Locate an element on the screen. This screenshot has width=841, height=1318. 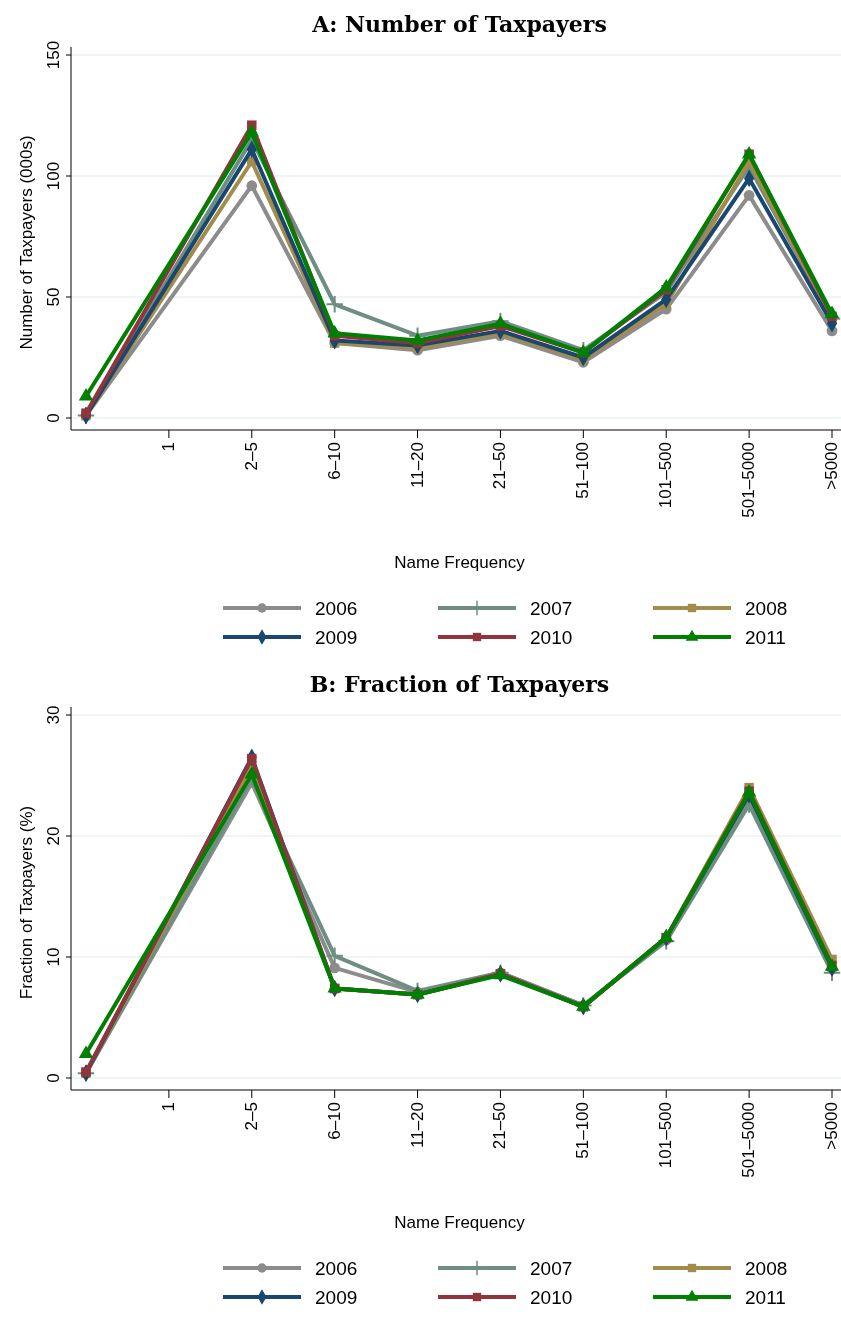
y-tick-label: 100 is located at coordinates (53, 176).